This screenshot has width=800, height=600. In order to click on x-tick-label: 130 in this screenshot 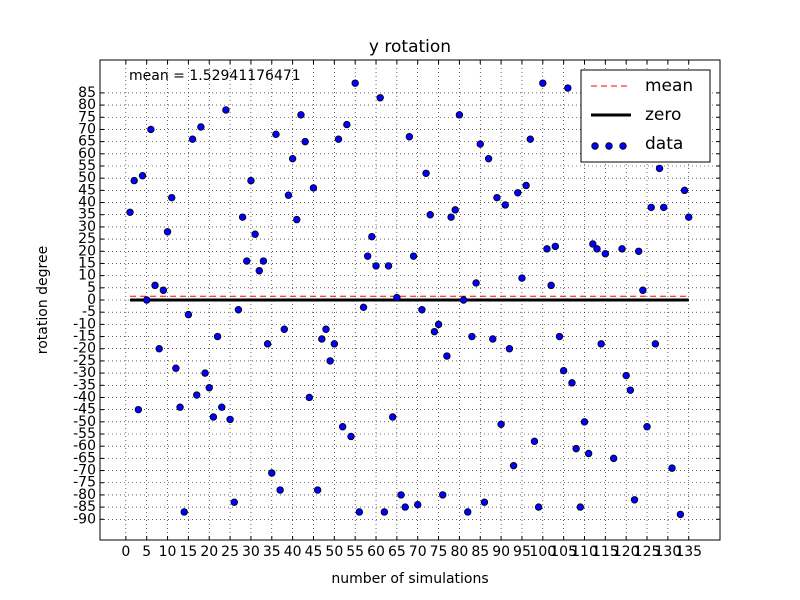, I will do `click(668, 552)`.